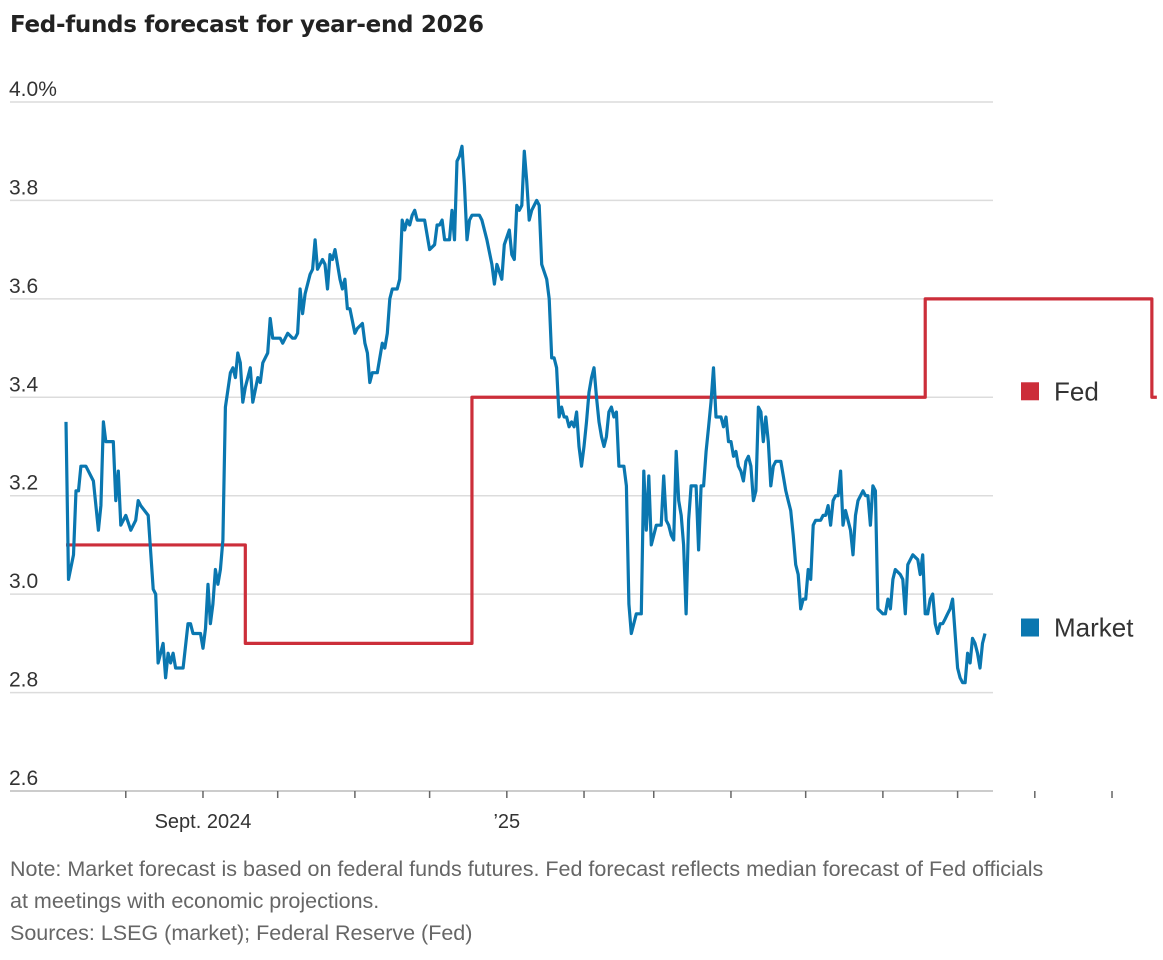  What do you see at coordinates (23, 680) in the screenshot?
I see `y-tick-label: 2.8` at bounding box center [23, 680].